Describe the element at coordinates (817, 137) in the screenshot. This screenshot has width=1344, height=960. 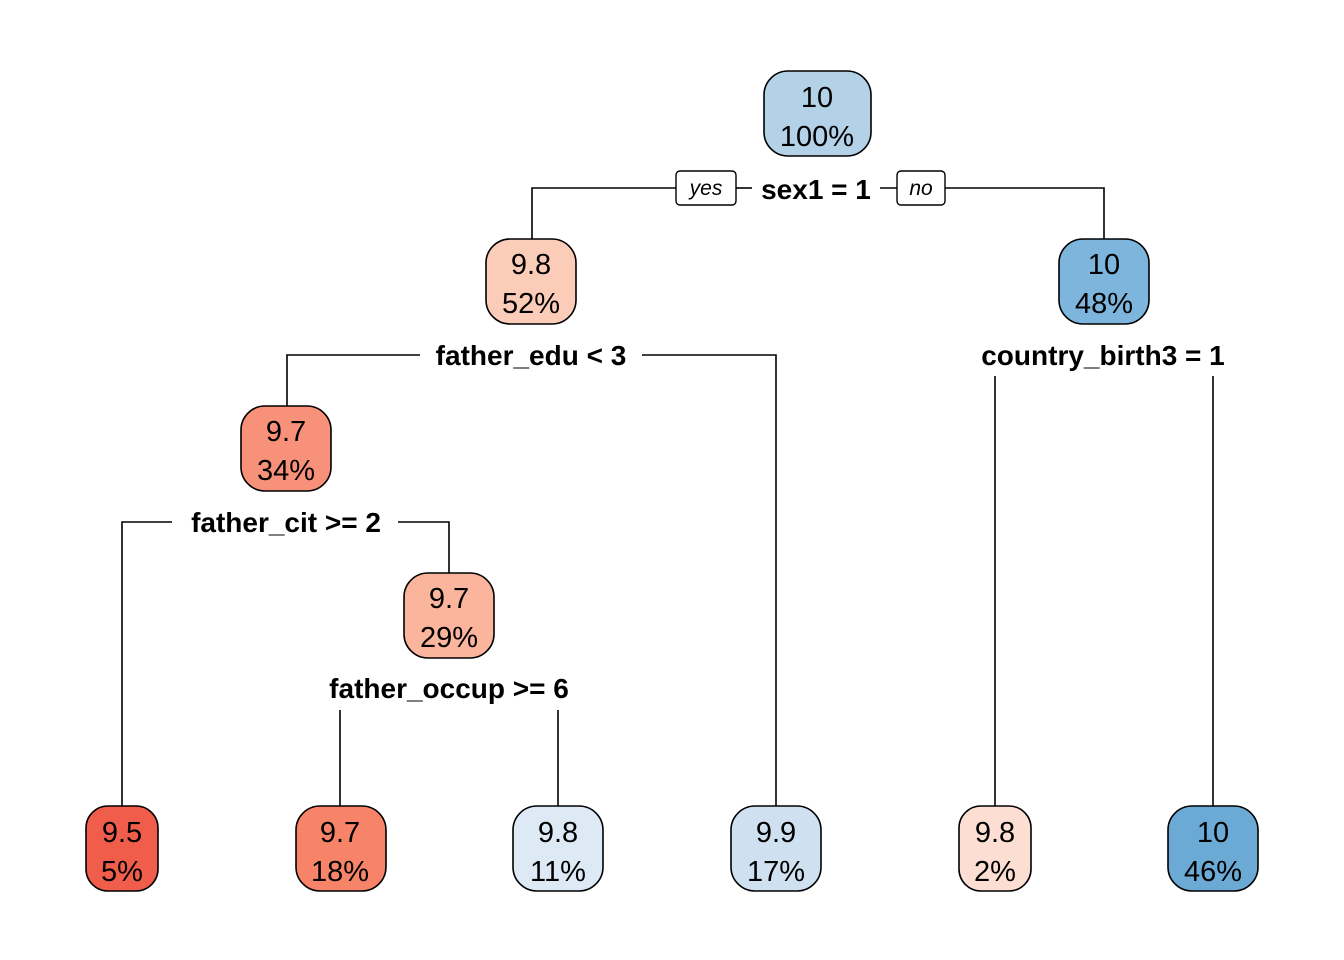
I see `node-root-percent: 100%` at that location.